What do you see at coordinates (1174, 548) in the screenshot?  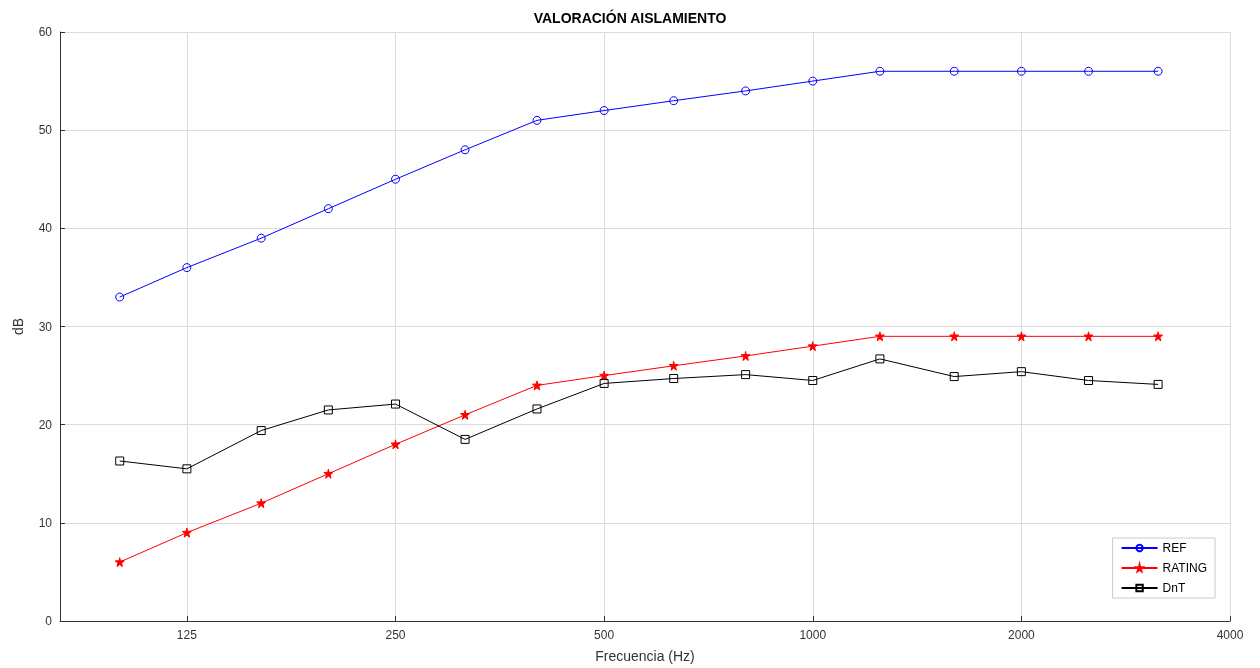 I see `legend-label: REF` at bounding box center [1174, 548].